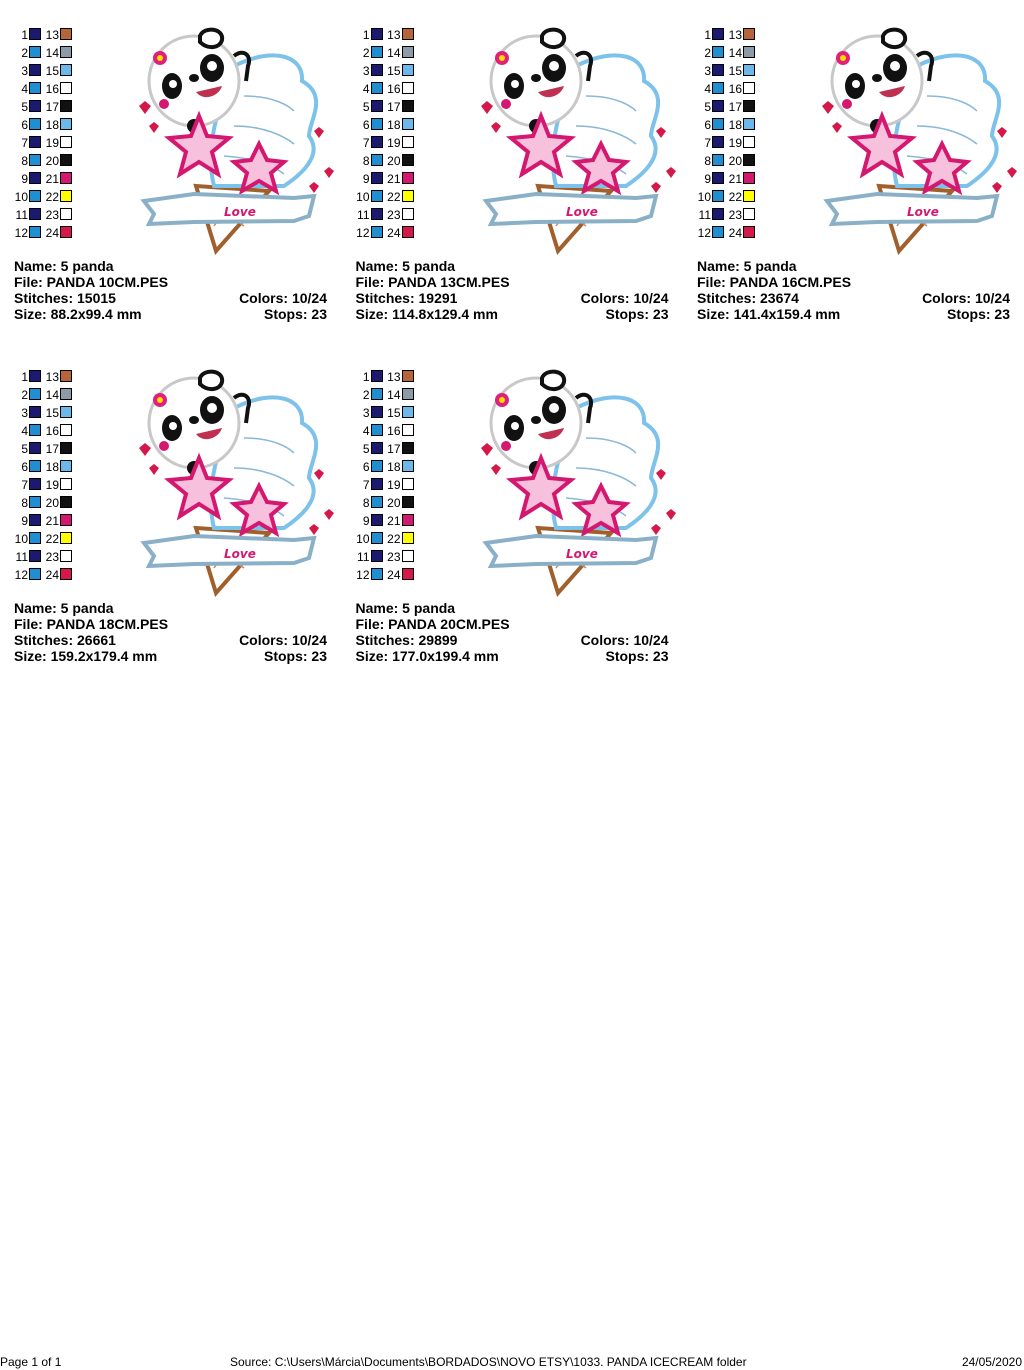 The width and height of the screenshot is (1024, 1370). Describe the element at coordinates (21, 575) in the screenshot. I see `color-number: 12` at that location.